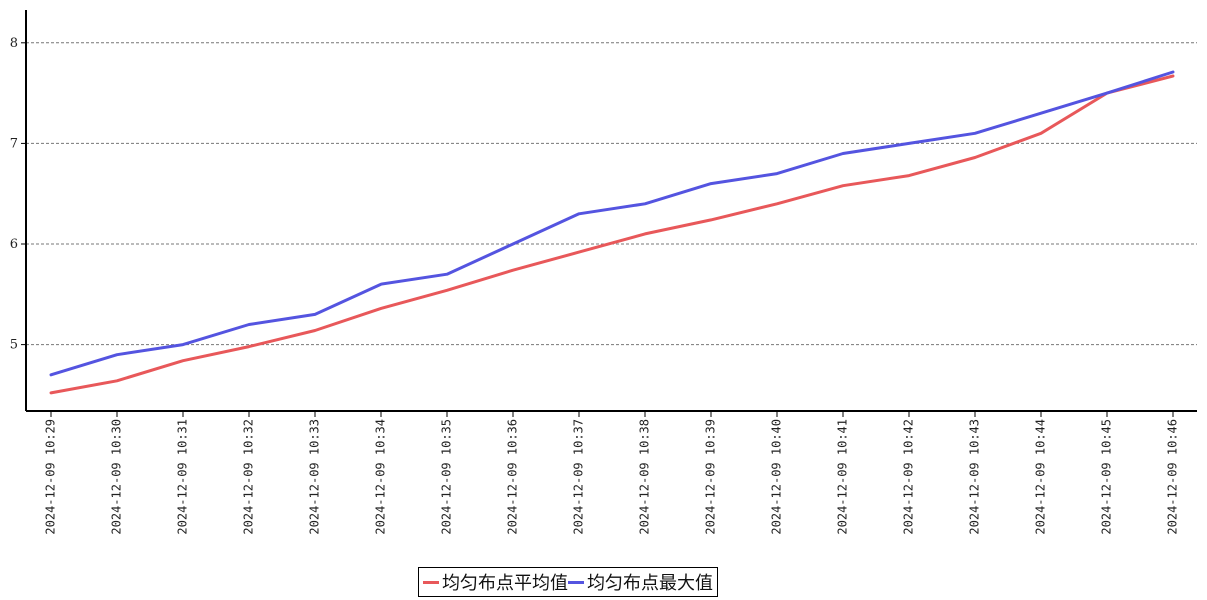  What do you see at coordinates (431, 582) in the screenshot?
I see `legend-swatch-mean` at bounding box center [431, 582].